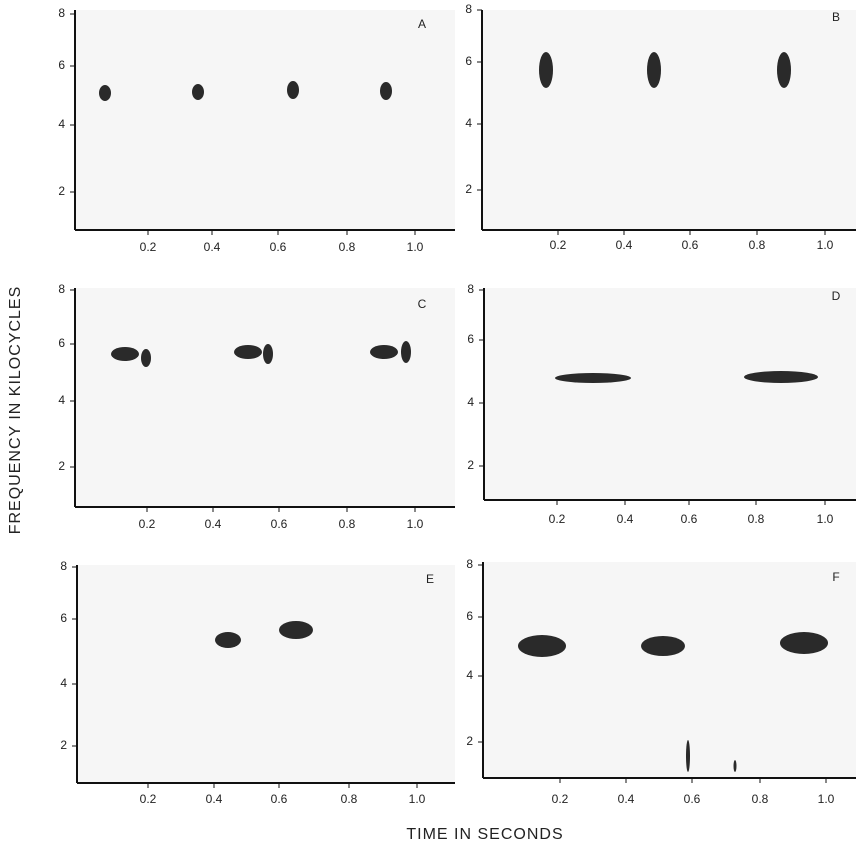 This screenshot has height=853, width=856. I want to click on panel-label: C, so click(422, 304).